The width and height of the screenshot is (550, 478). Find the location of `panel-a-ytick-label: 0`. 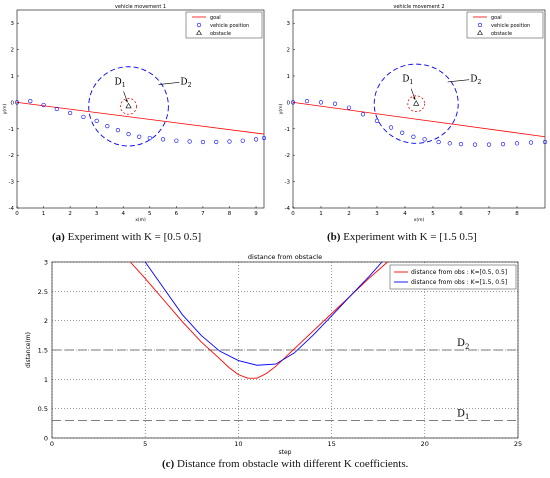

panel-a-ytick-label: 0 is located at coordinates (13, 103).